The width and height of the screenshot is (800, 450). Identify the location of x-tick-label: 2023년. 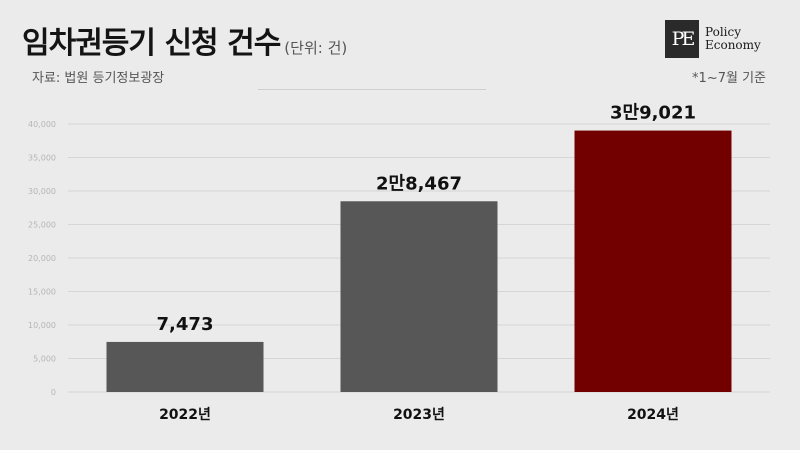
(419, 415).